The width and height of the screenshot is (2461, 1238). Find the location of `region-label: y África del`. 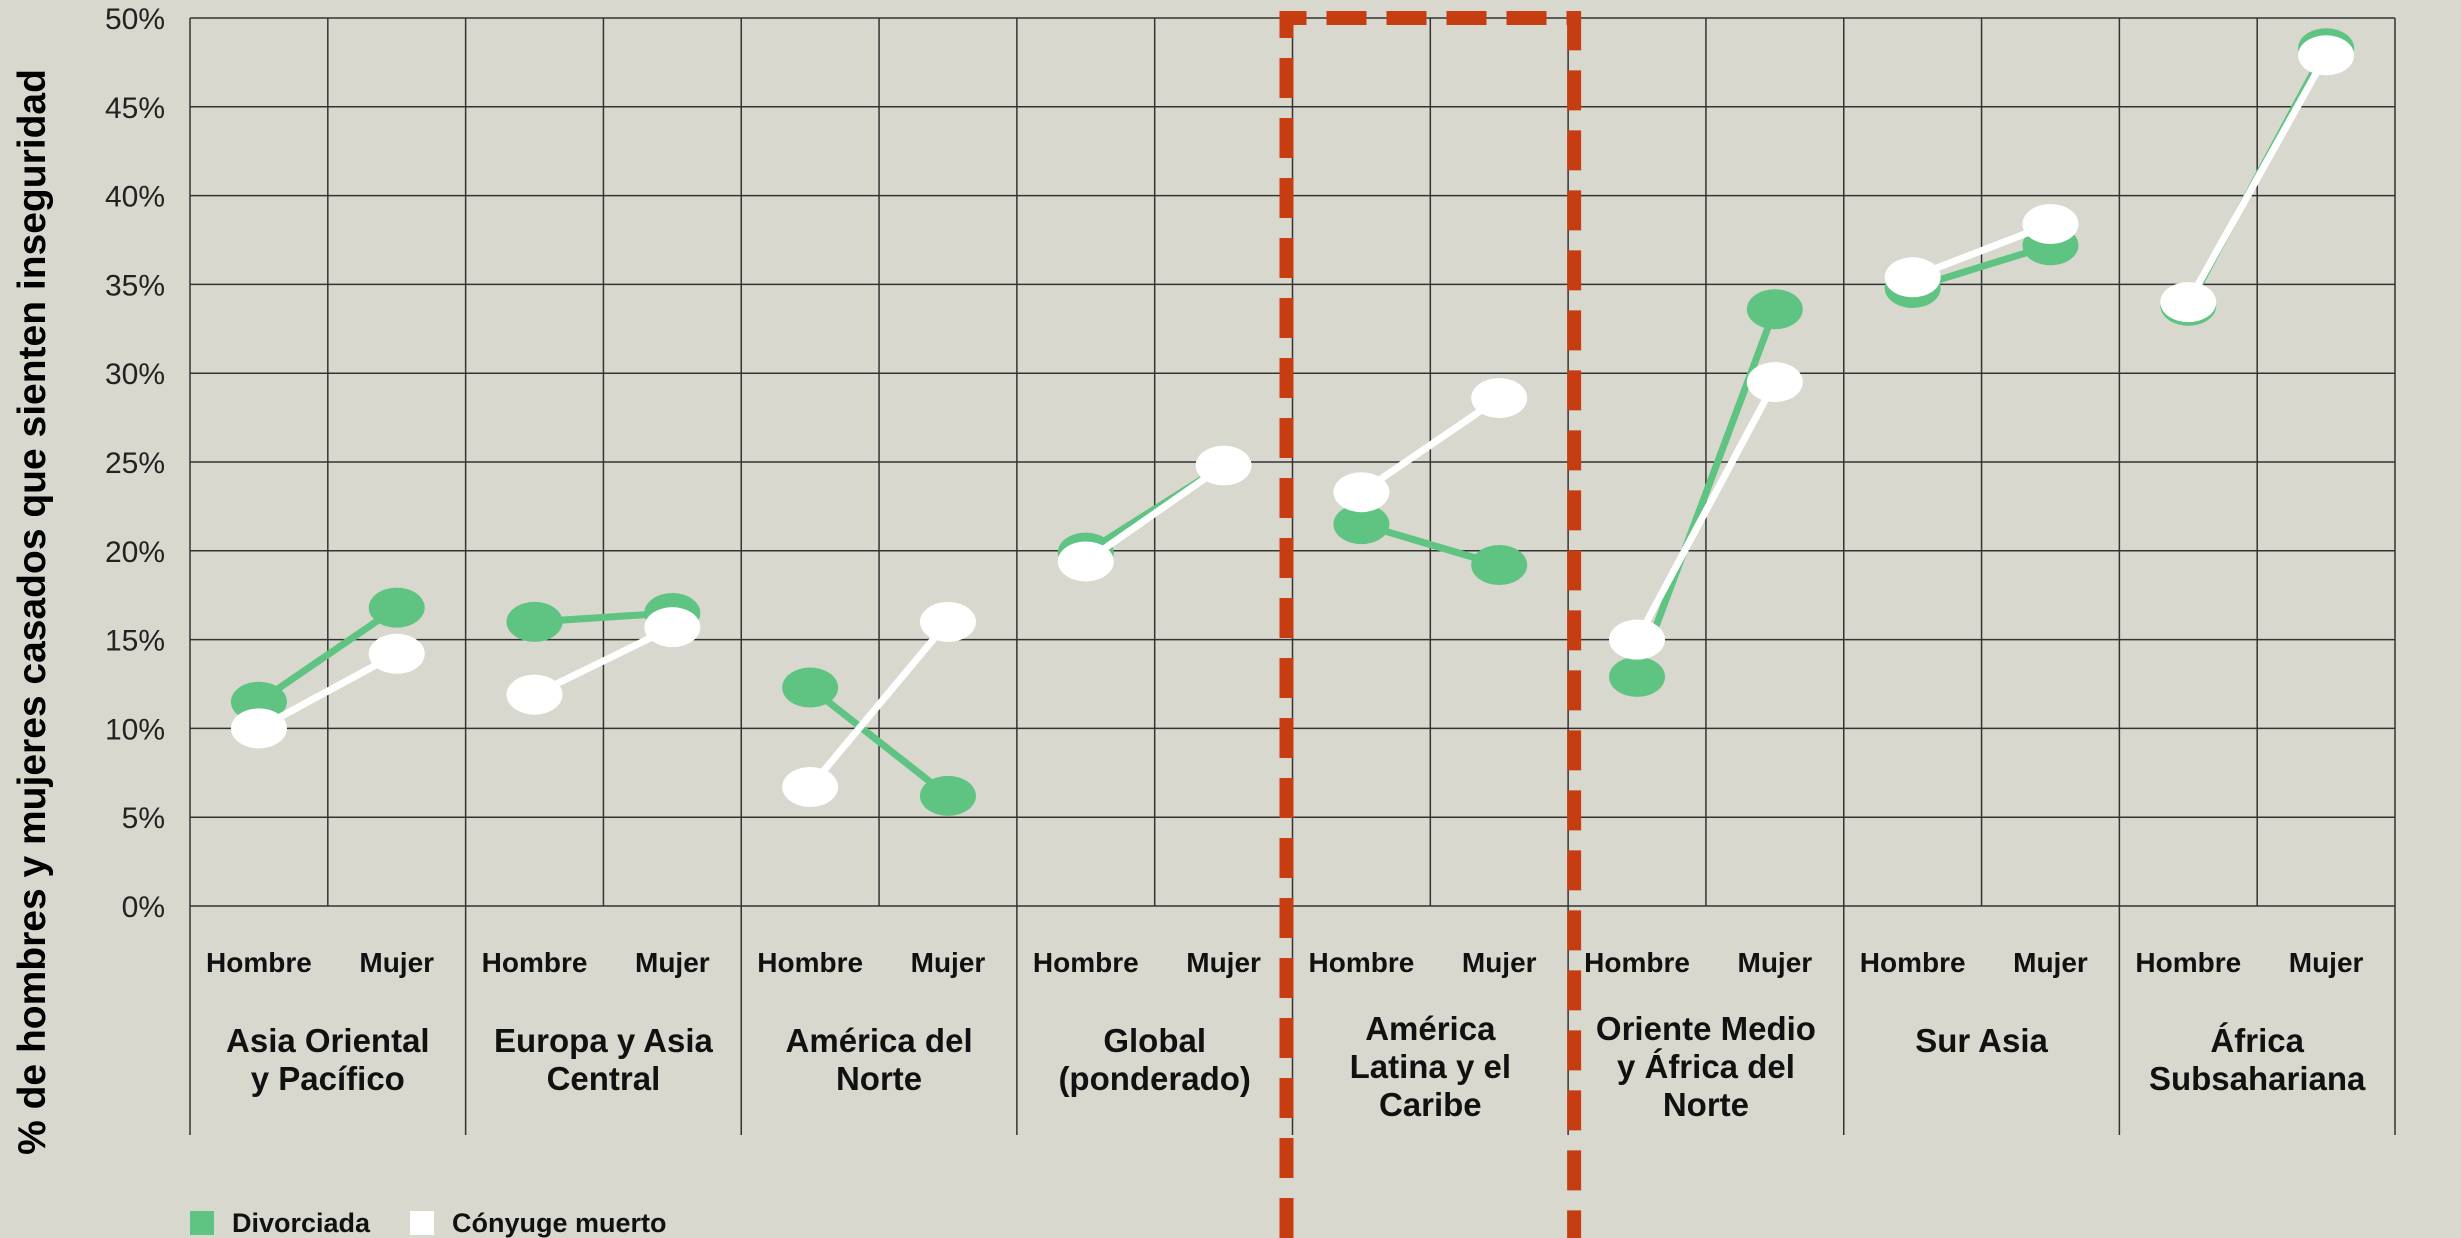

region-label: y África del is located at coordinates (1706, 1066).